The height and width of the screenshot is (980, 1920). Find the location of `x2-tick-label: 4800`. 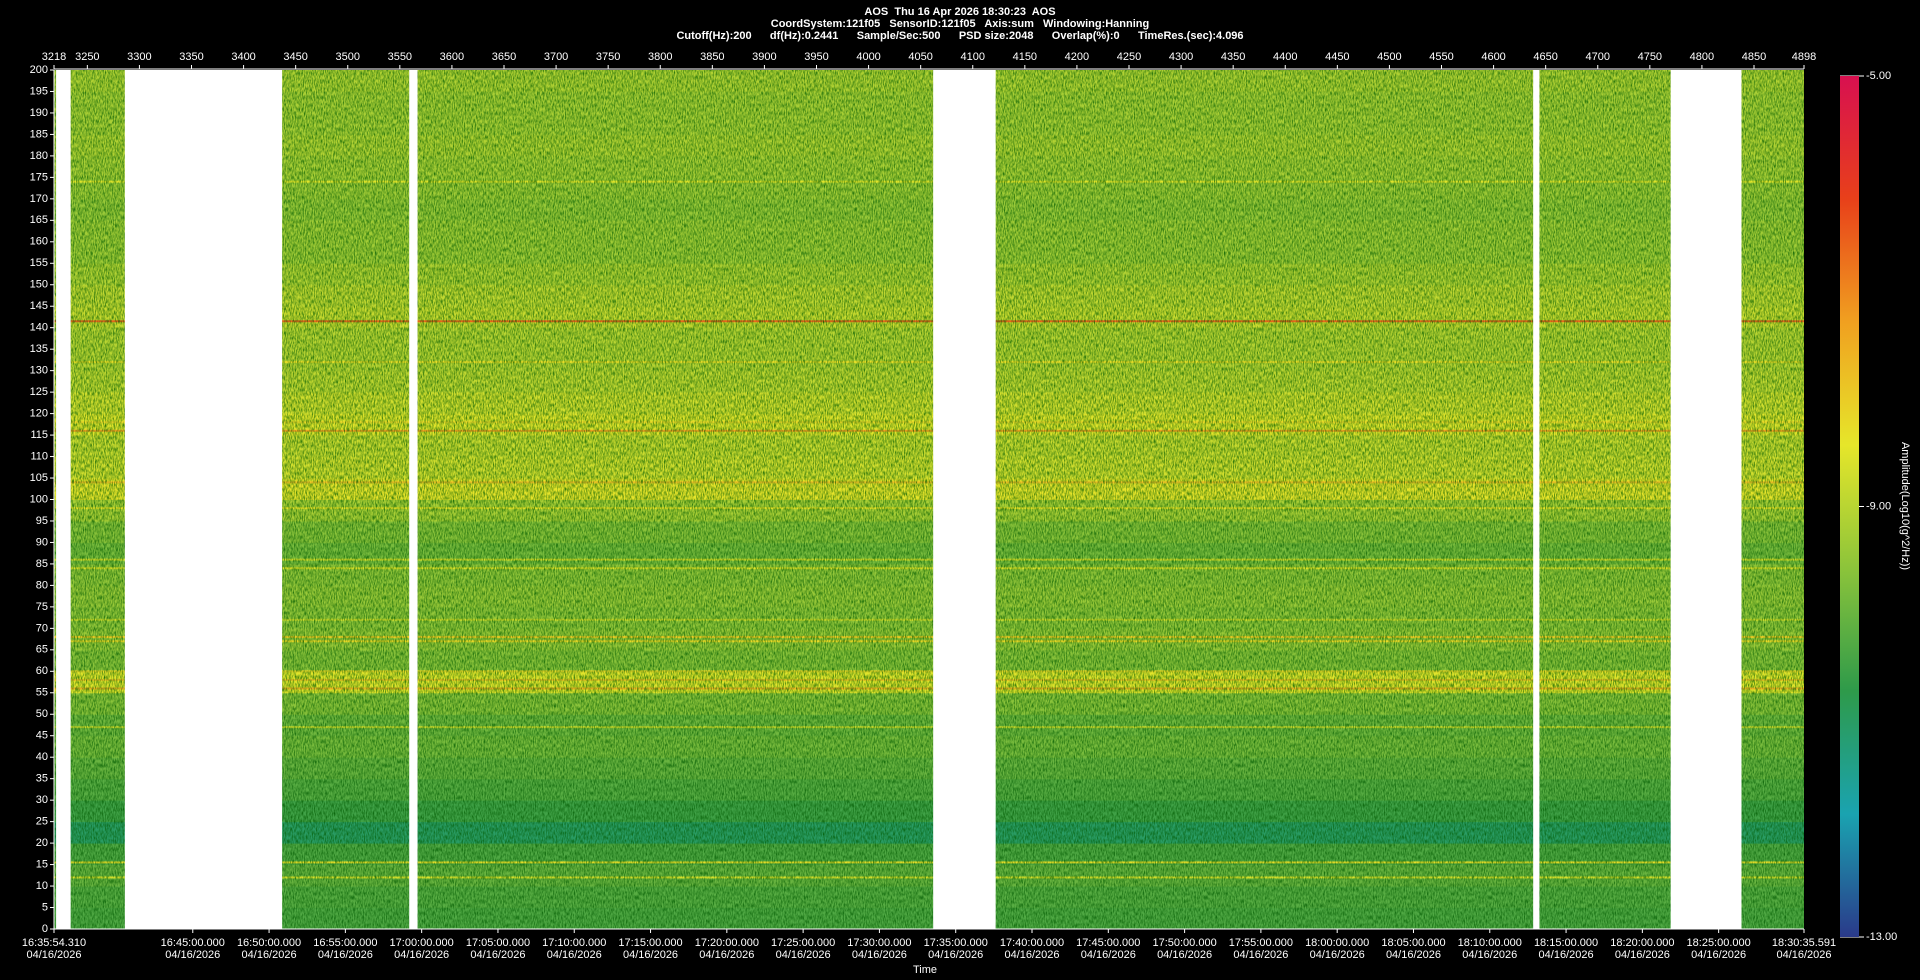

x2-tick-label: 4800 is located at coordinates (1702, 57).